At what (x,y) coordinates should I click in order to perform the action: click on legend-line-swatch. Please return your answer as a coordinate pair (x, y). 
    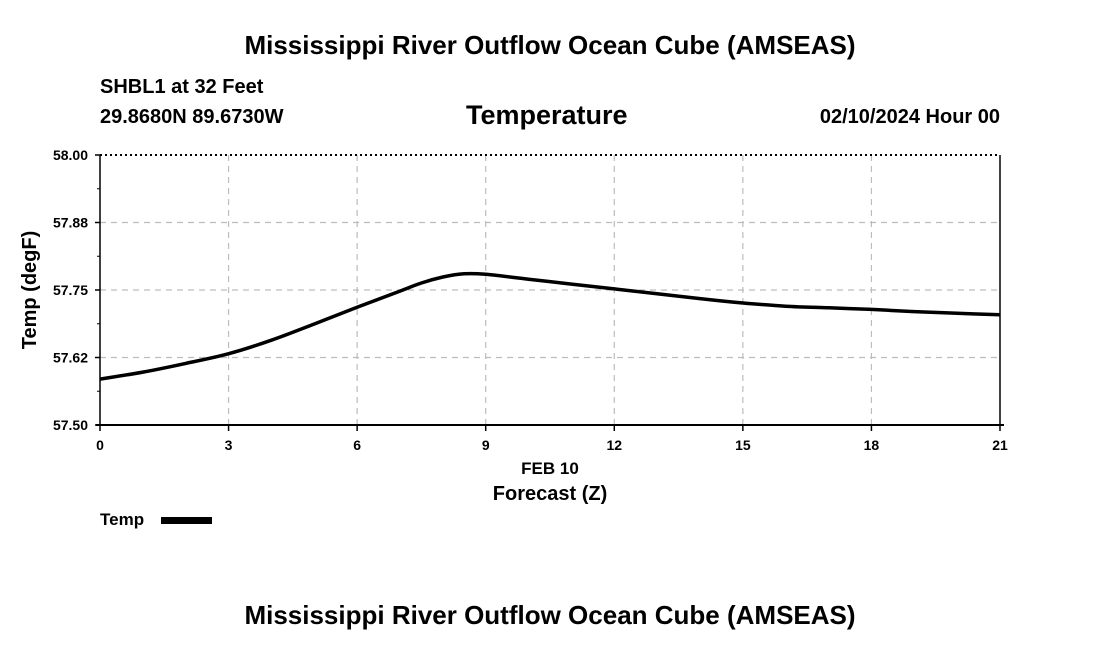
    Looking at the image, I should click on (186, 520).